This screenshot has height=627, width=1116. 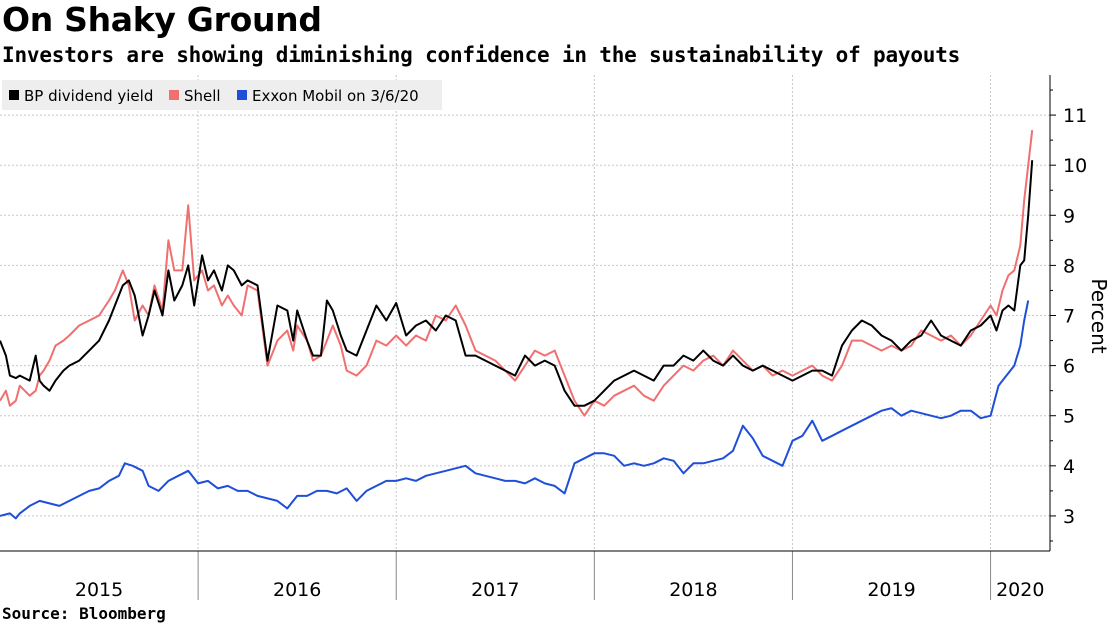 I want to click on chart-title: On Shaky Ground, so click(x=162, y=19).